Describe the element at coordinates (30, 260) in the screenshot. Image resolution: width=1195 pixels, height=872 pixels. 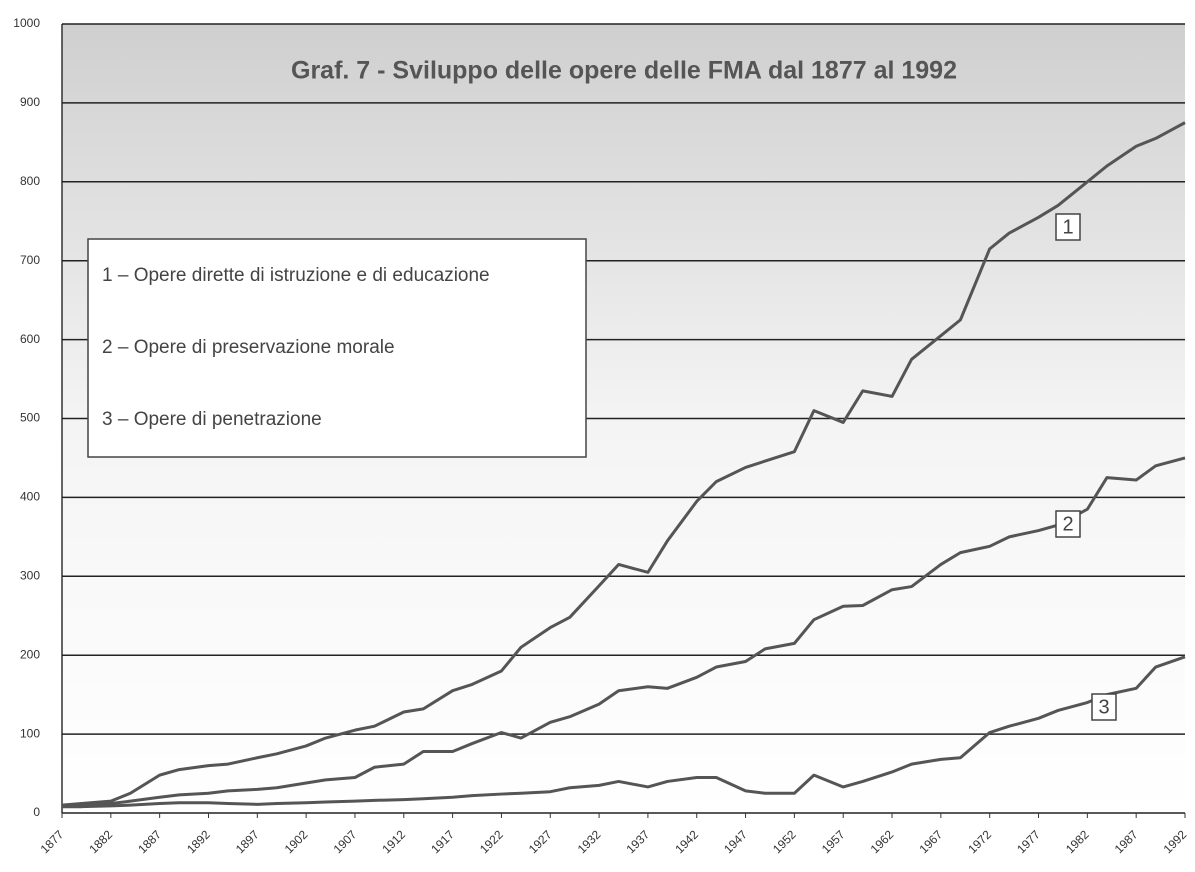
I see `y-tick-label: 700` at that location.